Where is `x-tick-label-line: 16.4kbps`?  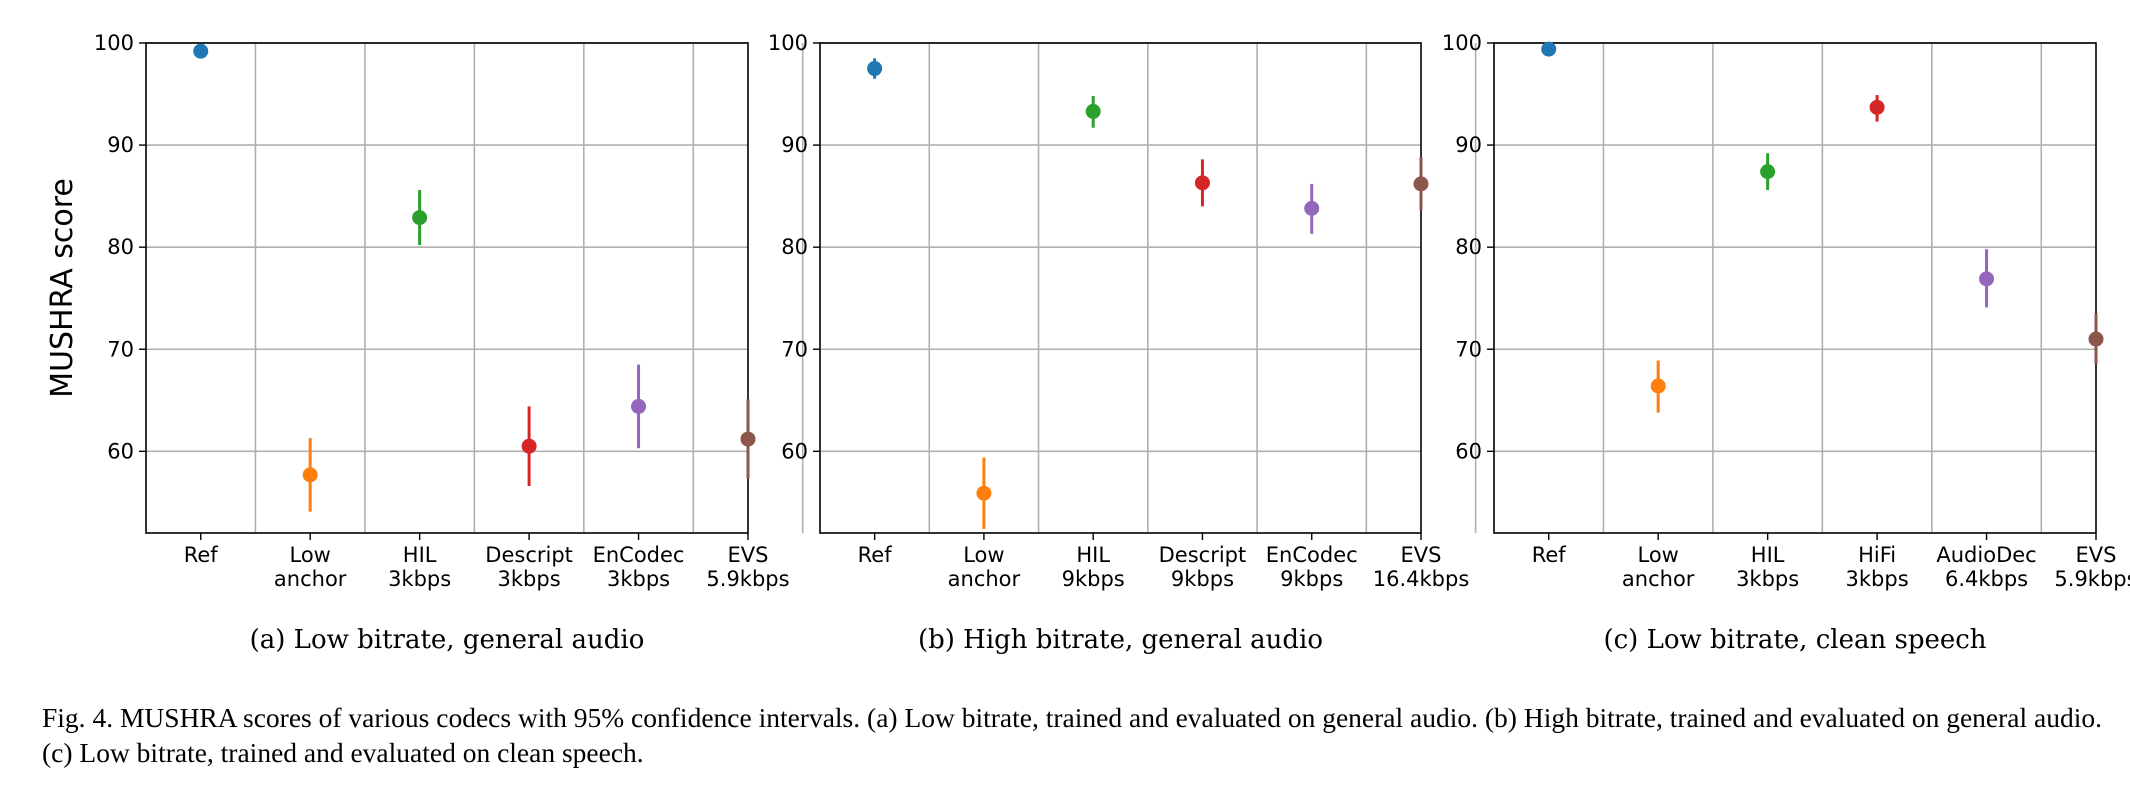 x-tick-label-line: 16.4kbps is located at coordinates (1421, 579).